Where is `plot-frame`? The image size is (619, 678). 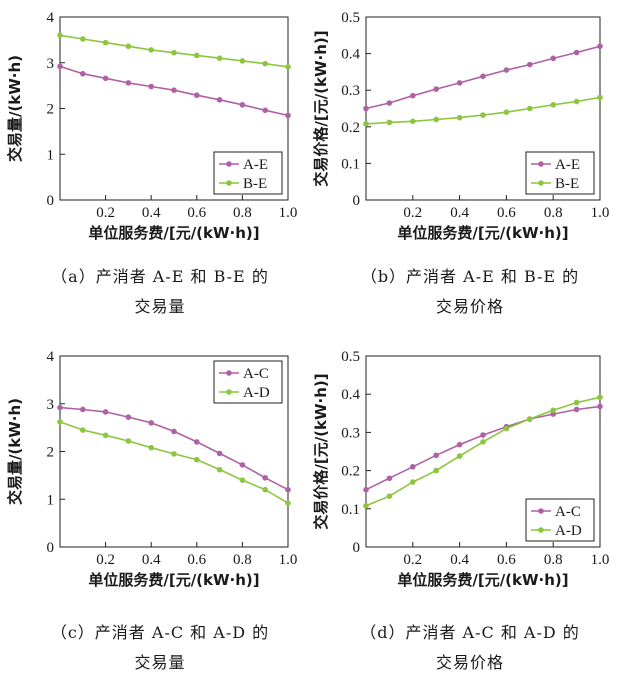 plot-frame is located at coordinates (483, 451).